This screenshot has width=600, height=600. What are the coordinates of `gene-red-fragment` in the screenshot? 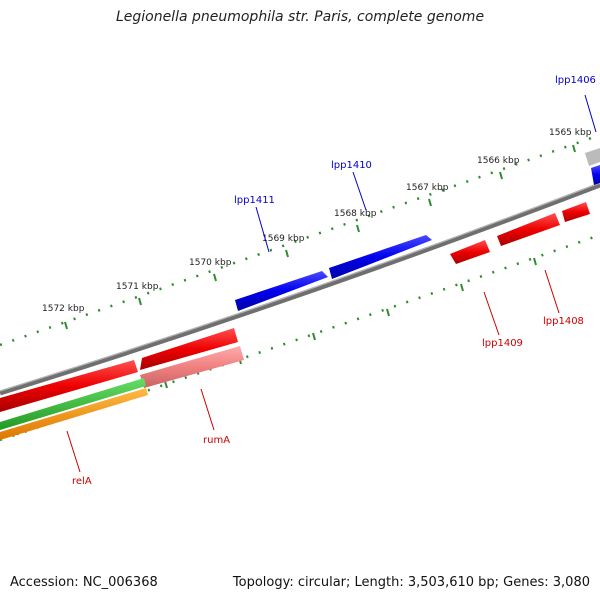 It's located at (576, 212).